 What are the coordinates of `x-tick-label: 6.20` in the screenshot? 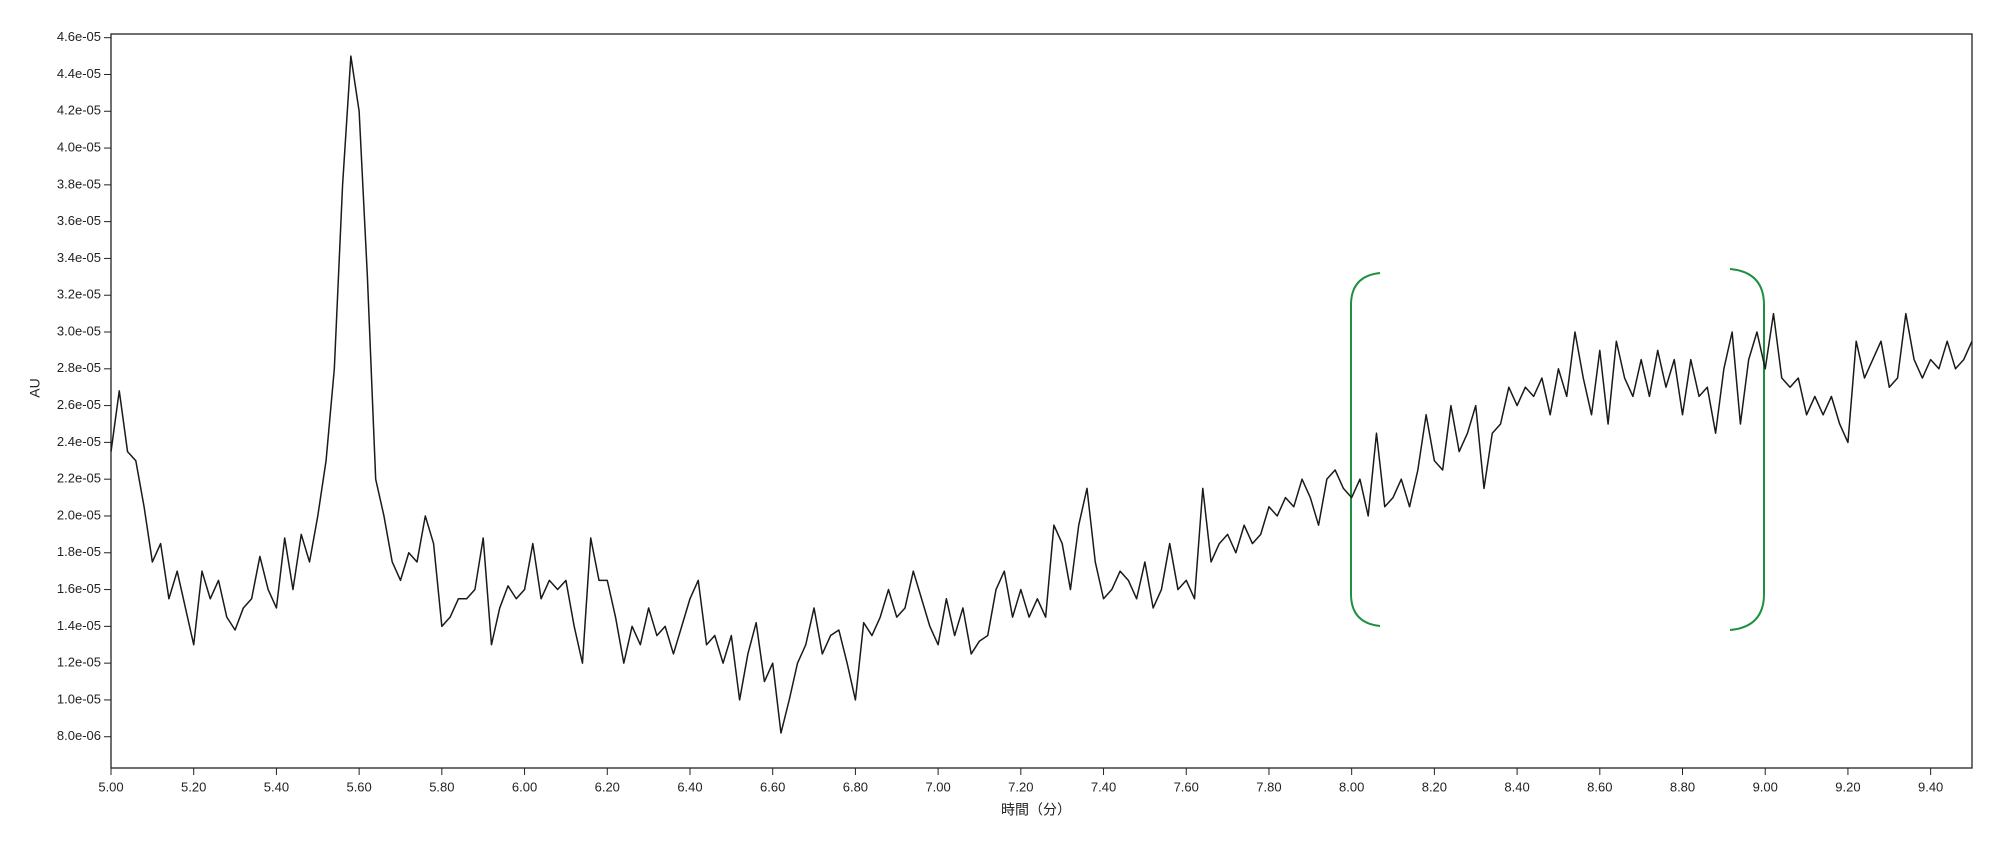 It's located at (607, 786).